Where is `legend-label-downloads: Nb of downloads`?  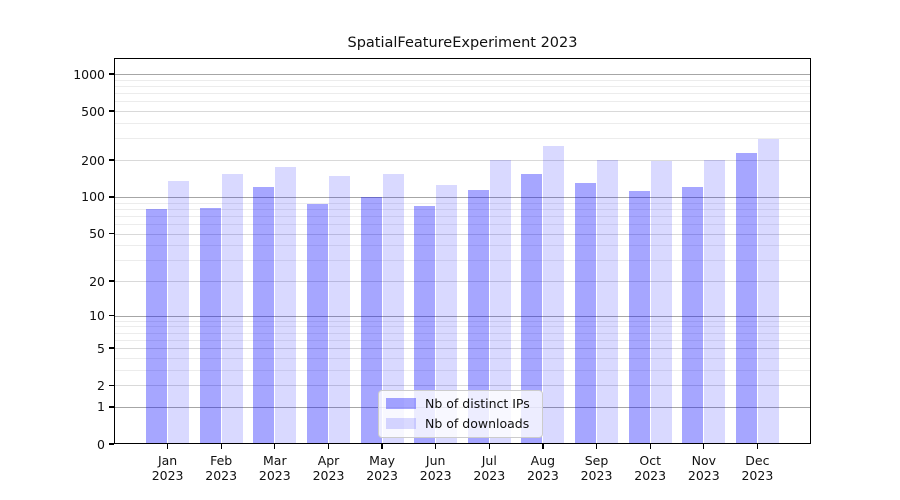
legend-label-downloads: Nb of downloads is located at coordinates (477, 423).